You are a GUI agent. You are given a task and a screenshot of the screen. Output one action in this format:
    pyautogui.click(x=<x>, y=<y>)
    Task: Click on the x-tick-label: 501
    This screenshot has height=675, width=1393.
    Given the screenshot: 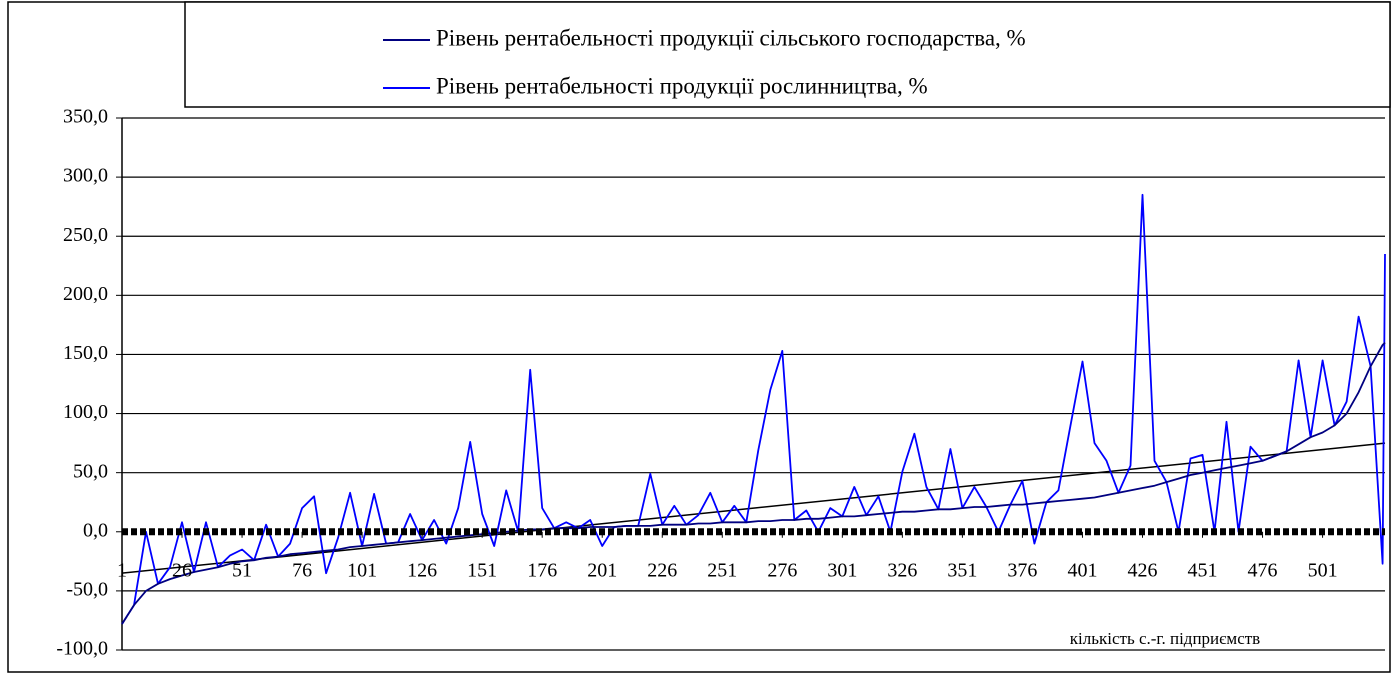 What is the action you would take?
    pyautogui.click(x=1323, y=570)
    